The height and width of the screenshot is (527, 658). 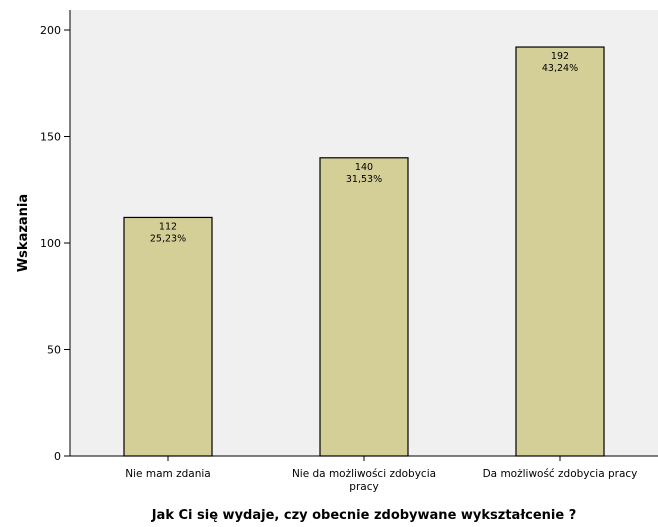 I want to click on bar-value-label: 112, so click(x=168, y=226).